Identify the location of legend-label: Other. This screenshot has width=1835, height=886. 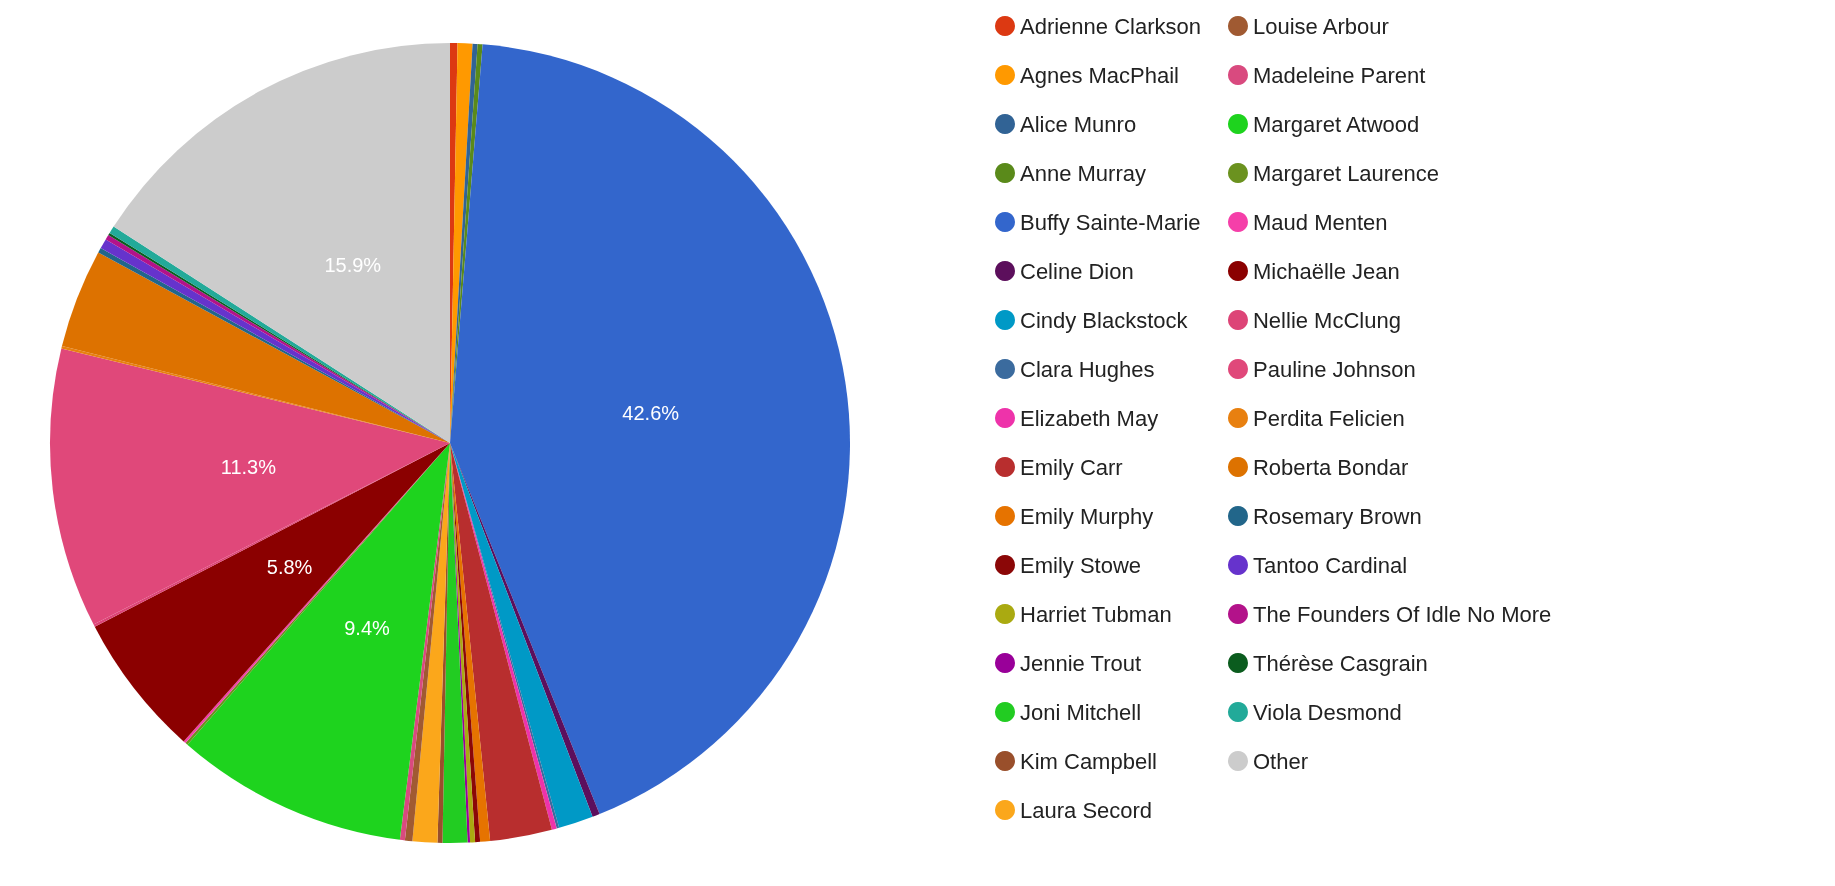
(1280, 761).